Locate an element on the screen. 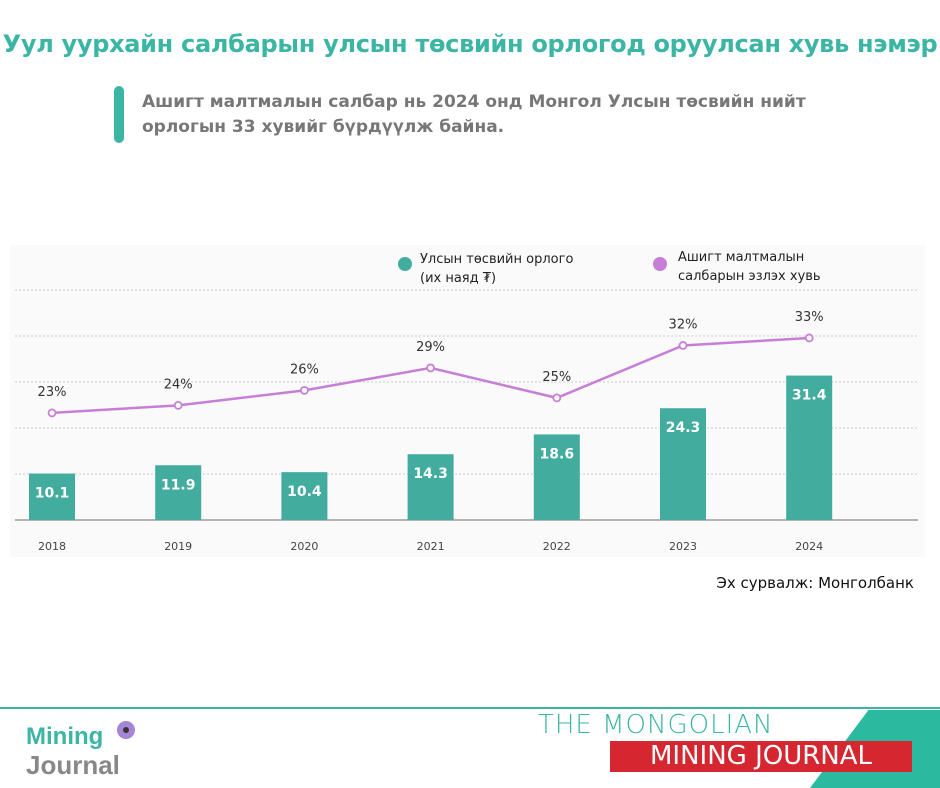 Image resolution: width=940 pixels, height=788 pixels. legend-bar-marker is located at coordinates (405, 264).